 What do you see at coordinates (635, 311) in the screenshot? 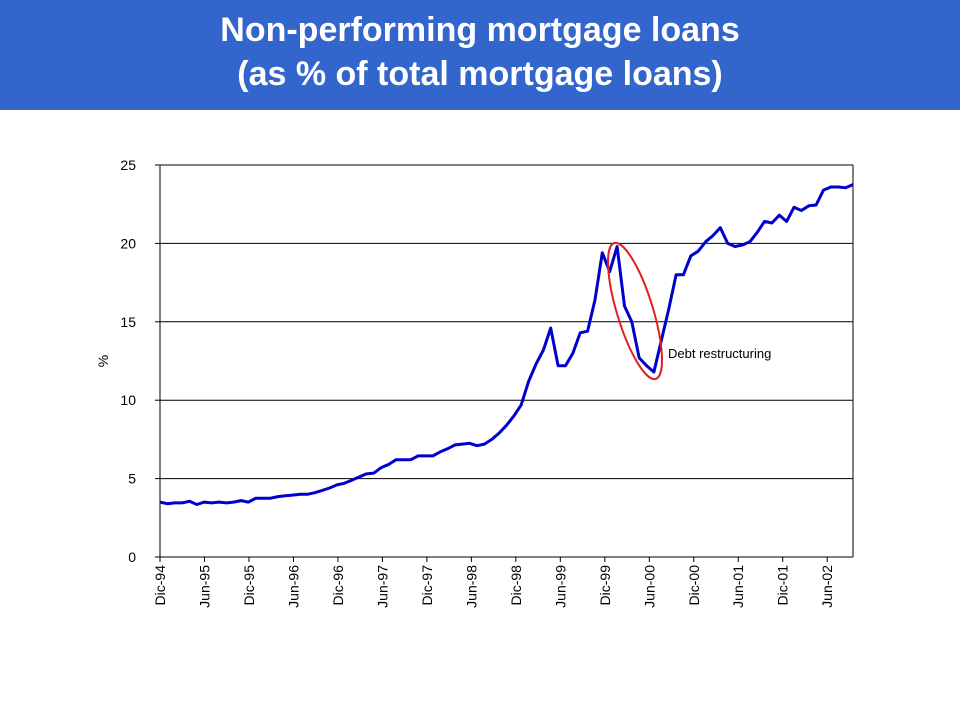
I see `annotation-ellipse` at bounding box center [635, 311].